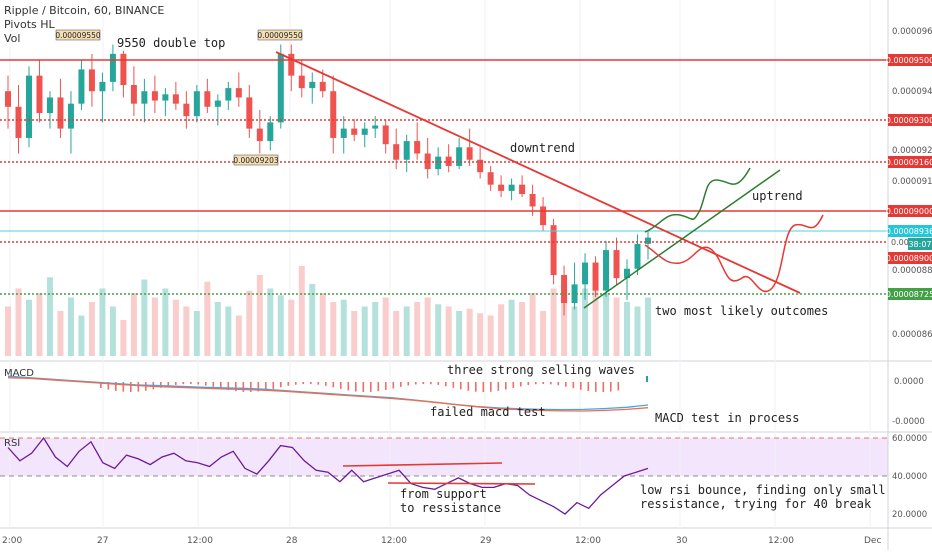 The image size is (932, 554). What do you see at coordinates (422, 464) in the screenshot?
I see `rsi-resistance-line` at bounding box center [422, 464].